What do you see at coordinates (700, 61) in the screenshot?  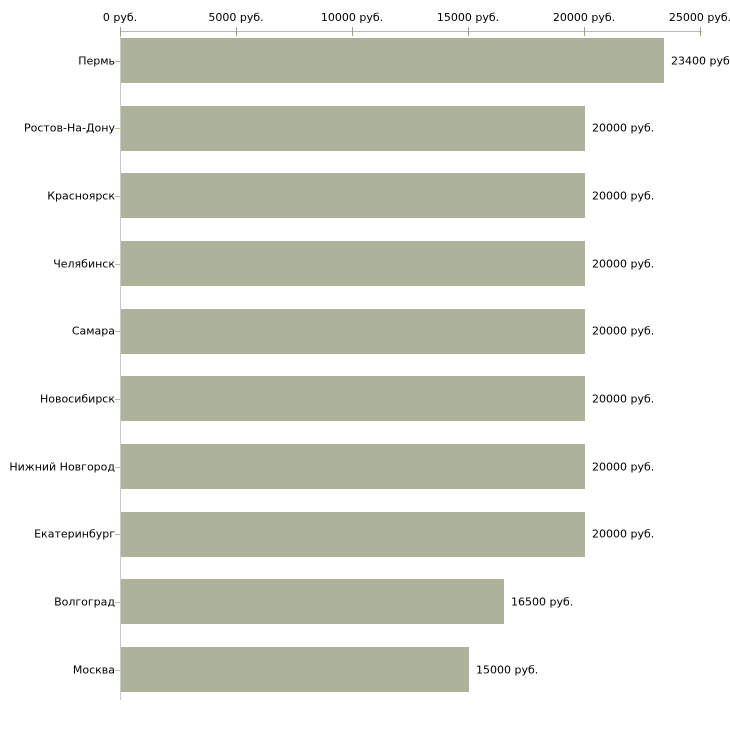 I see `value-label: 23400 руб.` at bounding box center [700, 61].